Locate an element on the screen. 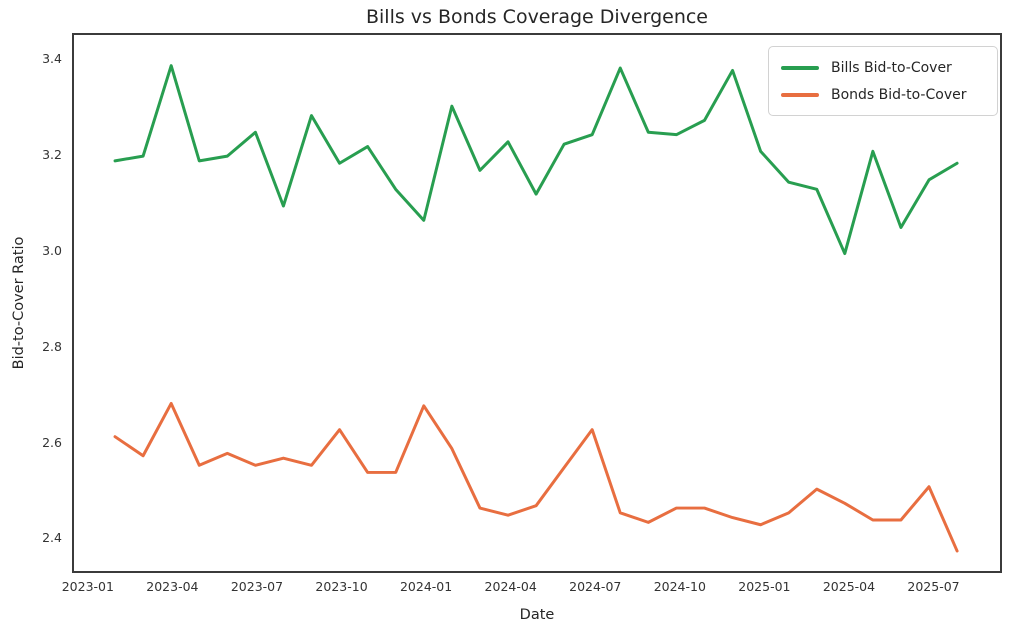 This screenshot has width=1011, height=638. x-tick-label: 2023-01 is located at coordinates (87, 586).